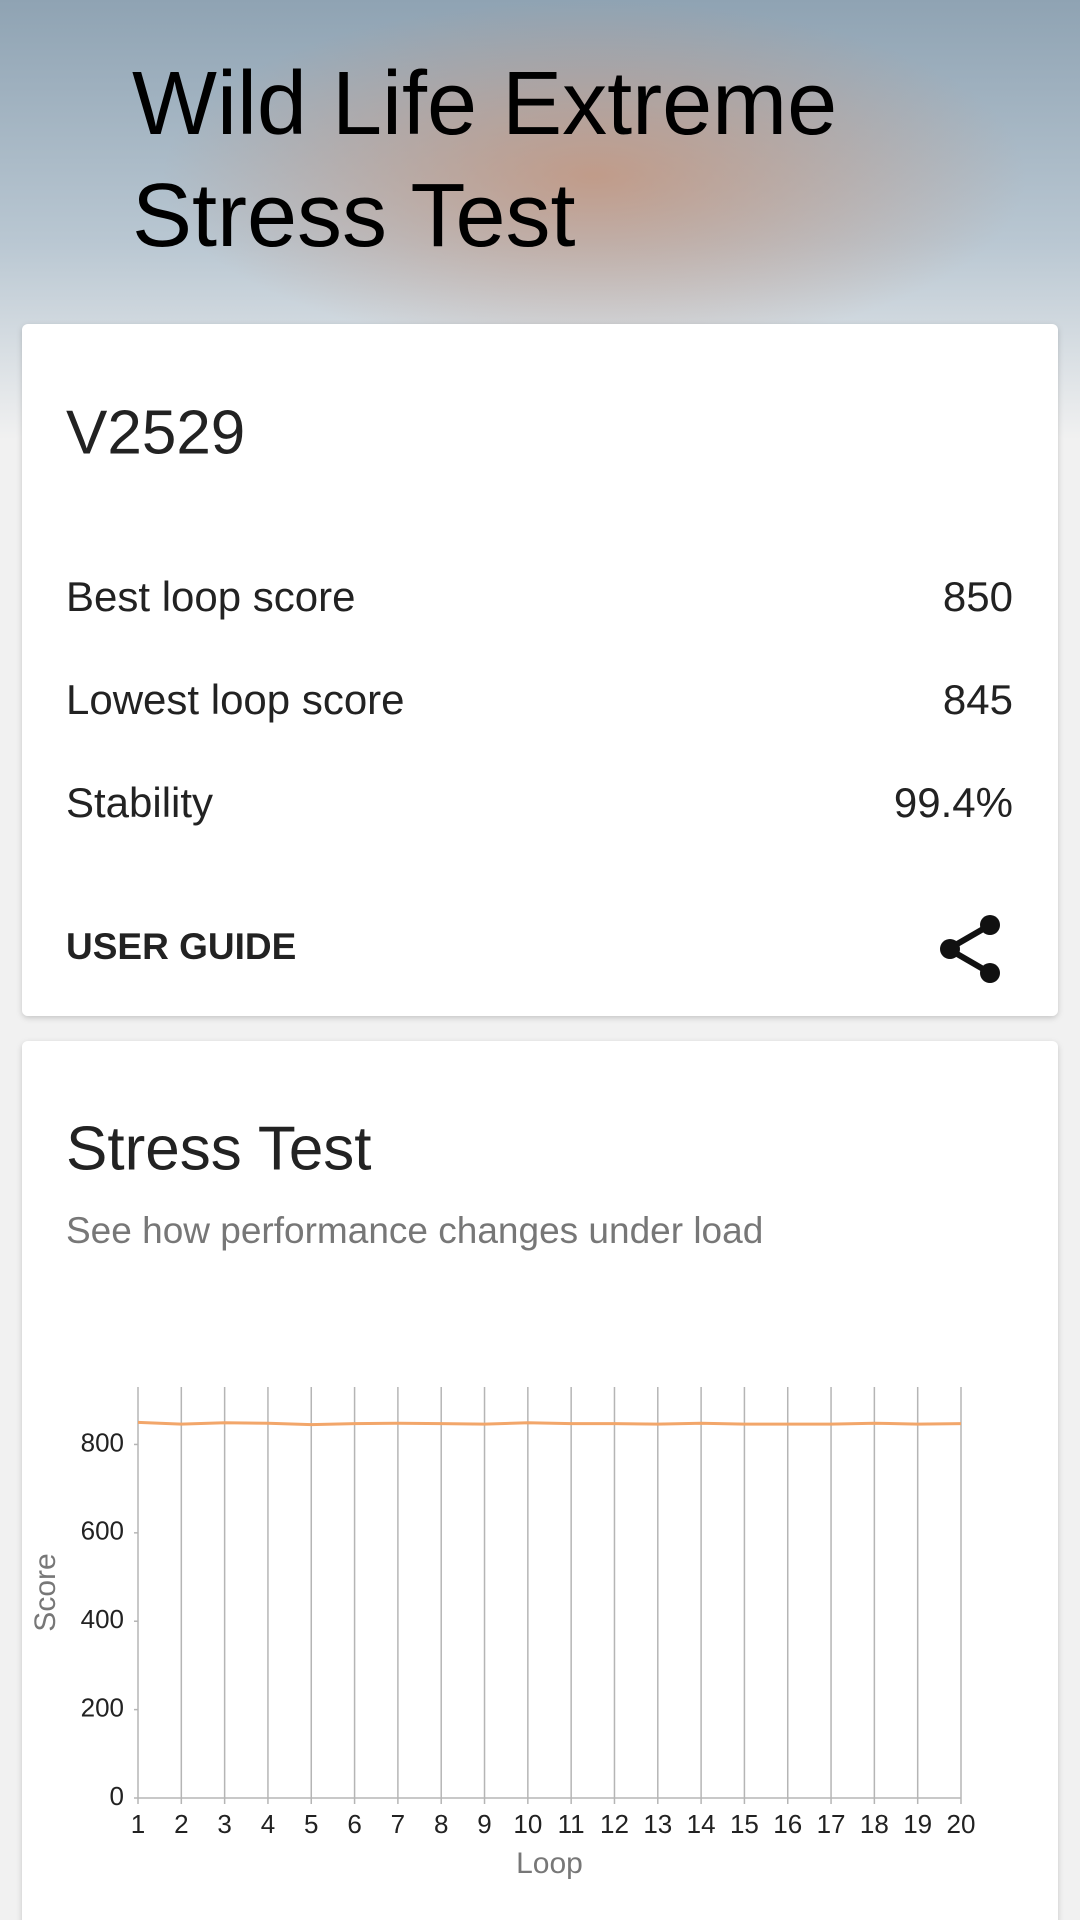 Image resolution: width=1080 pixels, height=1920 pixels. Describe the element at coordinates (917, 1824) in the screenshot. I see `x-tick-label: 19` at that location.